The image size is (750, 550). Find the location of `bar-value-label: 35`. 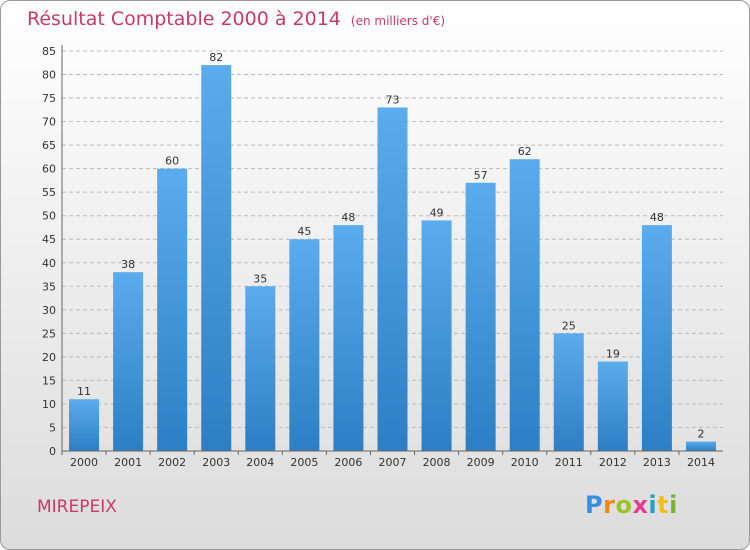

bar-value-label: 35 is located at coordinates (260, 278).